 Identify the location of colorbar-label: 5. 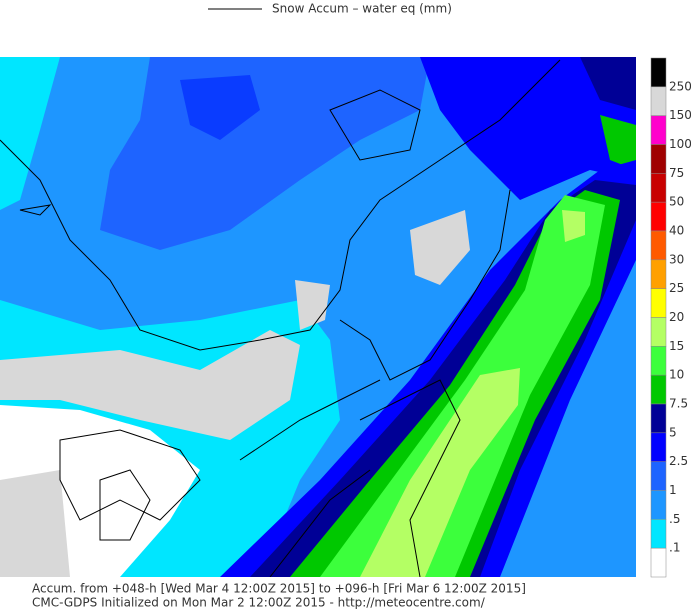
(673, 432).